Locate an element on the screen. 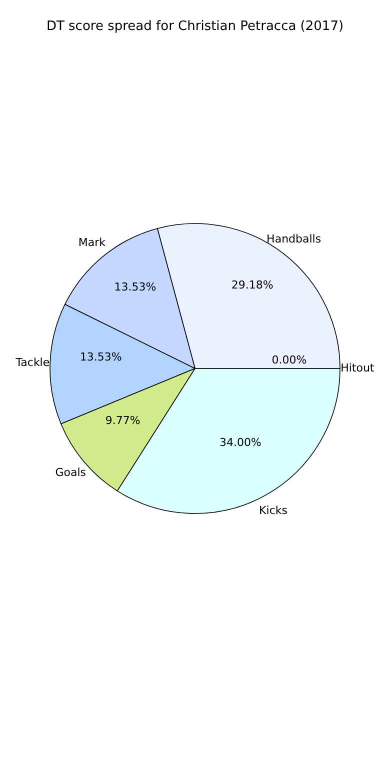 Image resolution: width=390 pixels, height=780 pixels. data-label: 29.18% is located at coordinates (252, 285).